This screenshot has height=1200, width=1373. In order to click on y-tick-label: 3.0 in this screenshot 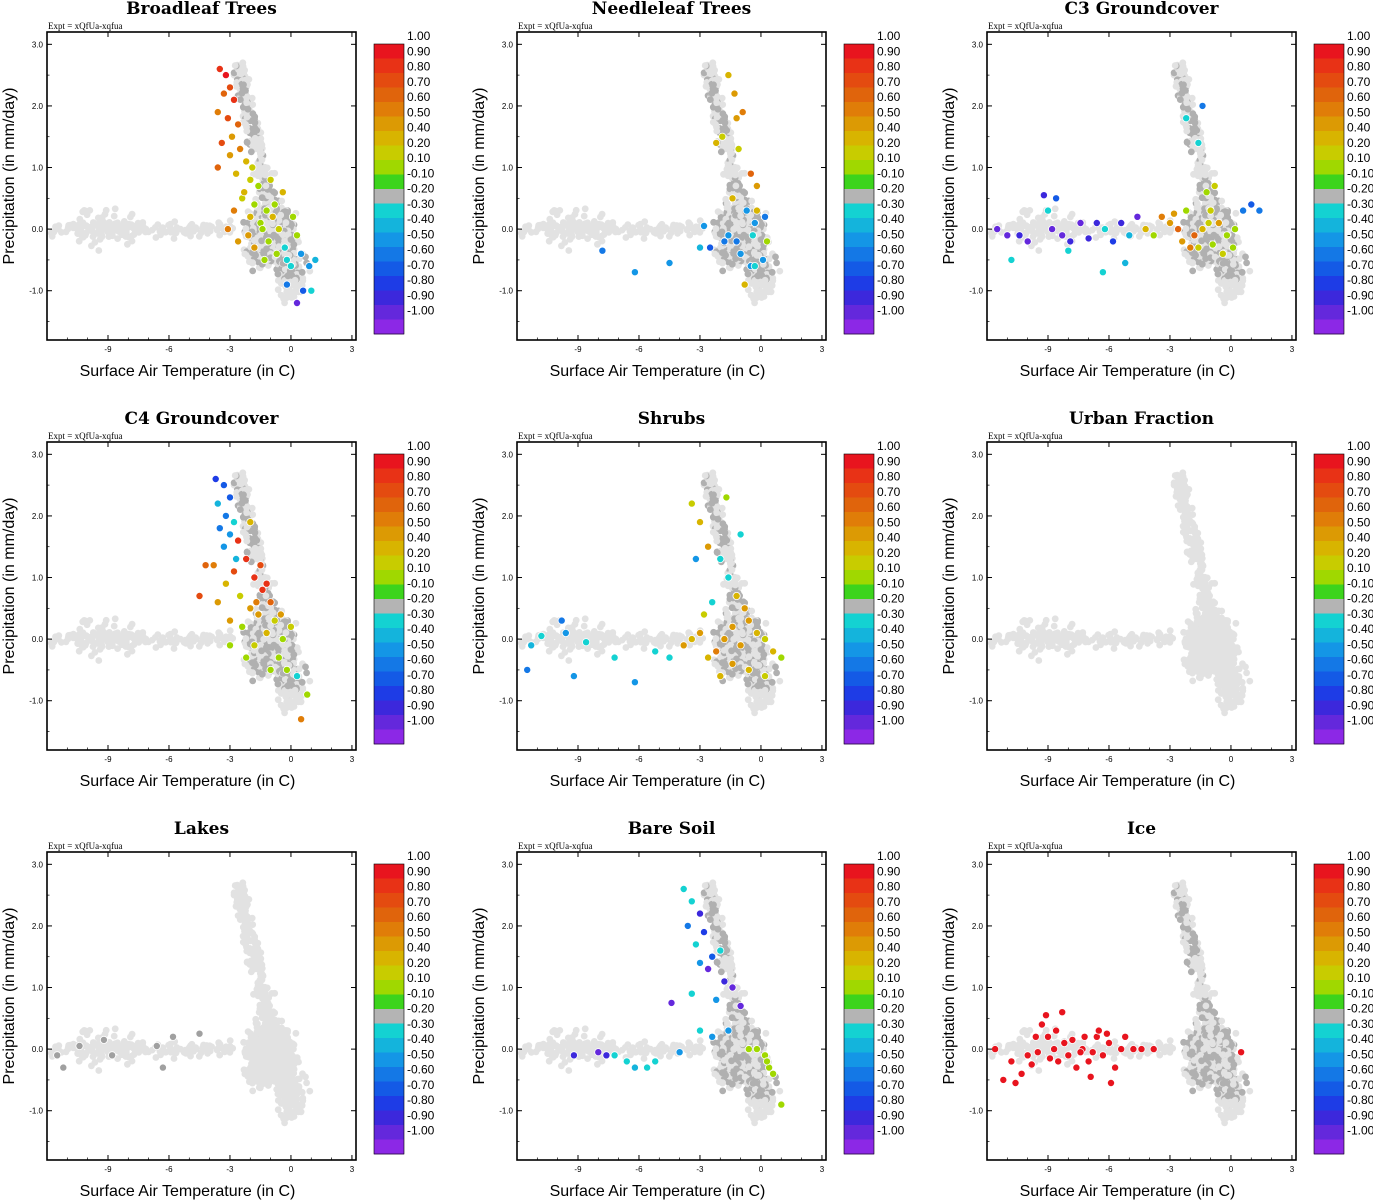, I will do `click(978, 44)`.